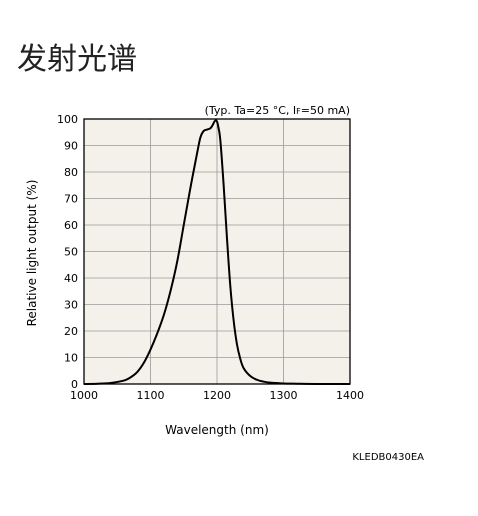 This screenshot has height=516, width=478. What do you see at coordinates (71, 225) in the screenshot?
I see `y-tick-label: 60` at bounding box center [71, 225].